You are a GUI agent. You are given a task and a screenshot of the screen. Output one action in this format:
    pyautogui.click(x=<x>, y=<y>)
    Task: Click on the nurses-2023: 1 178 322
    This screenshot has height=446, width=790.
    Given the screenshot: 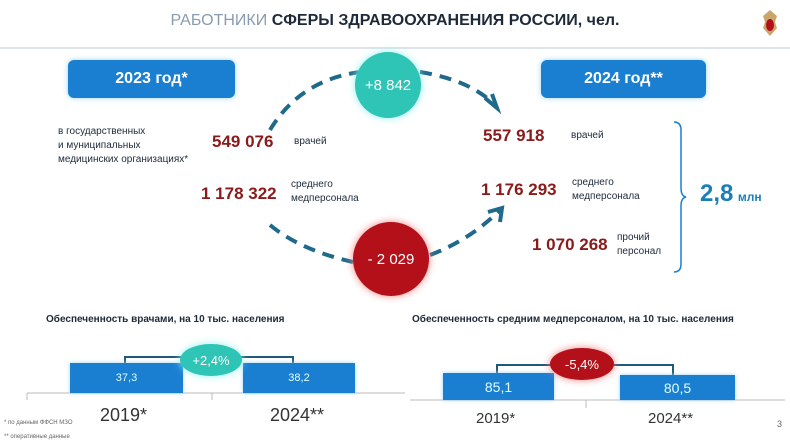 What is the action you would take?
    pyautogui.click(x=239, y=193)
    